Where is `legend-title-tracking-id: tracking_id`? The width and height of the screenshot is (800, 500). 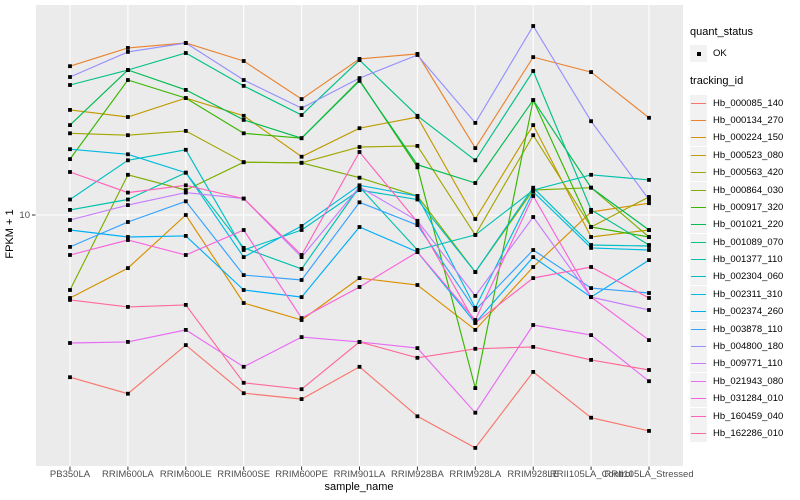
legend-title-tracking-id: tracking_id is located at coordinates (717, 81).